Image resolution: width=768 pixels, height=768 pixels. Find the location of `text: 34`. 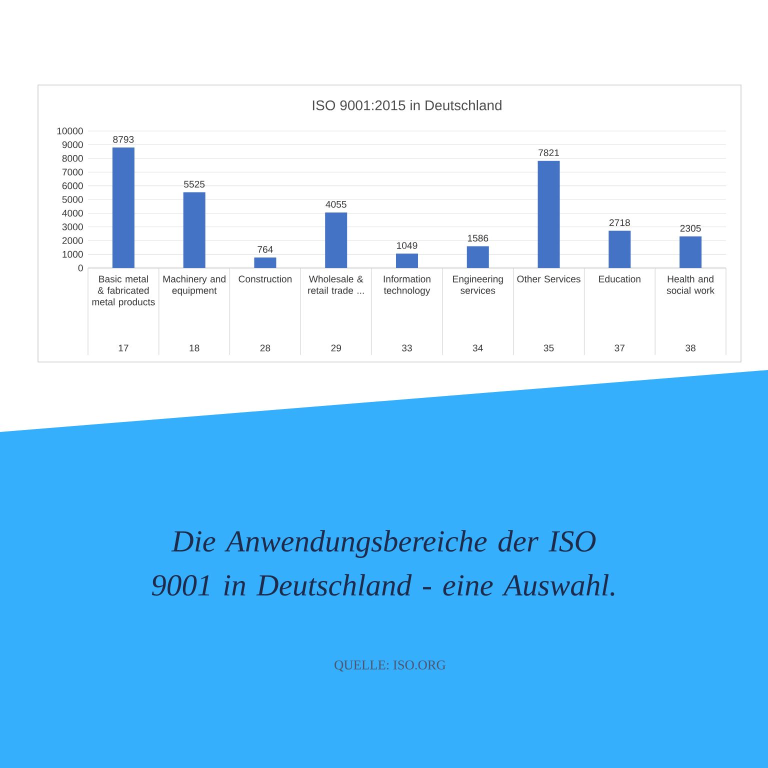

text: 34 is located at coordinates (477, 348).